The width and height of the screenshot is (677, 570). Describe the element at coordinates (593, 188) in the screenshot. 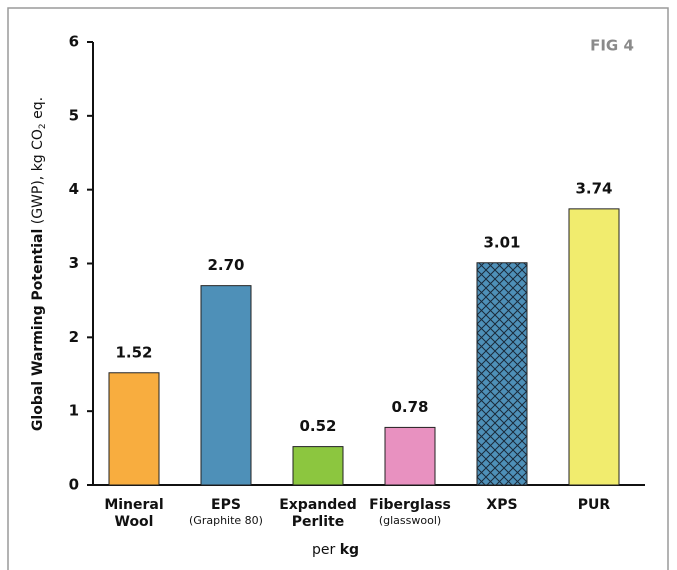

I see `value-label: 3.74` at that location.